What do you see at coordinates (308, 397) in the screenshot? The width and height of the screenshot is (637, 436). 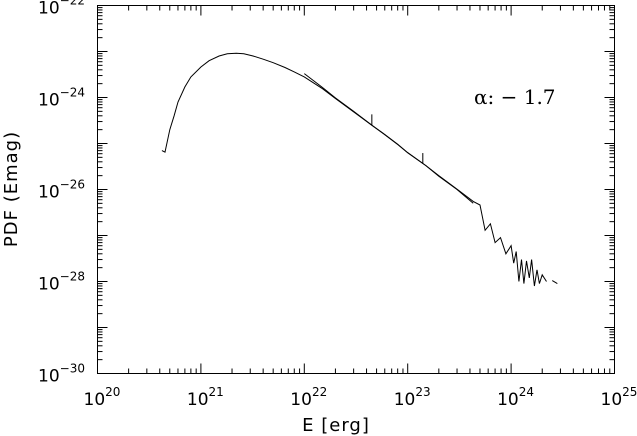 I see `x-tick-label: 1022` at bounding box center [308, 397].